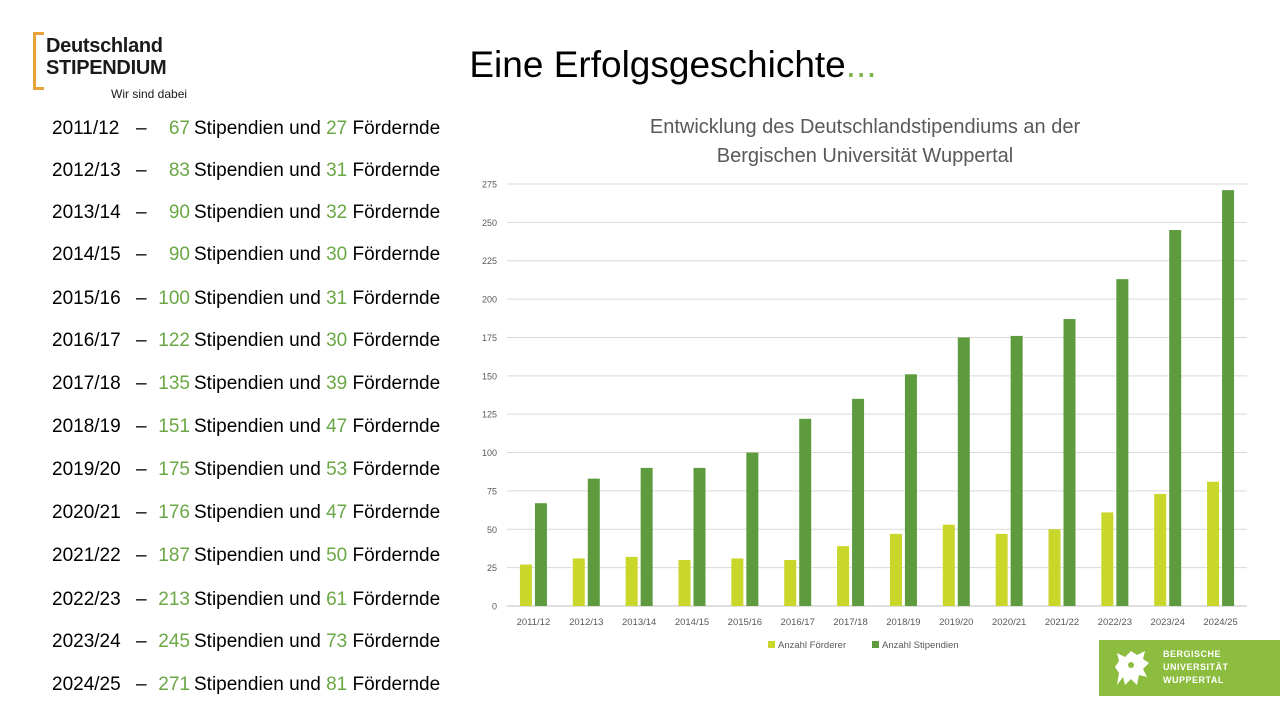 Image resolution: width=1280 pixels, height=720 pixels. What do you see at coordinates (262, 470) in the screenshot?
I see `list-item: 2019/20–175 Stipendien und 53 Fördernde` at bounding box center [262, 470].